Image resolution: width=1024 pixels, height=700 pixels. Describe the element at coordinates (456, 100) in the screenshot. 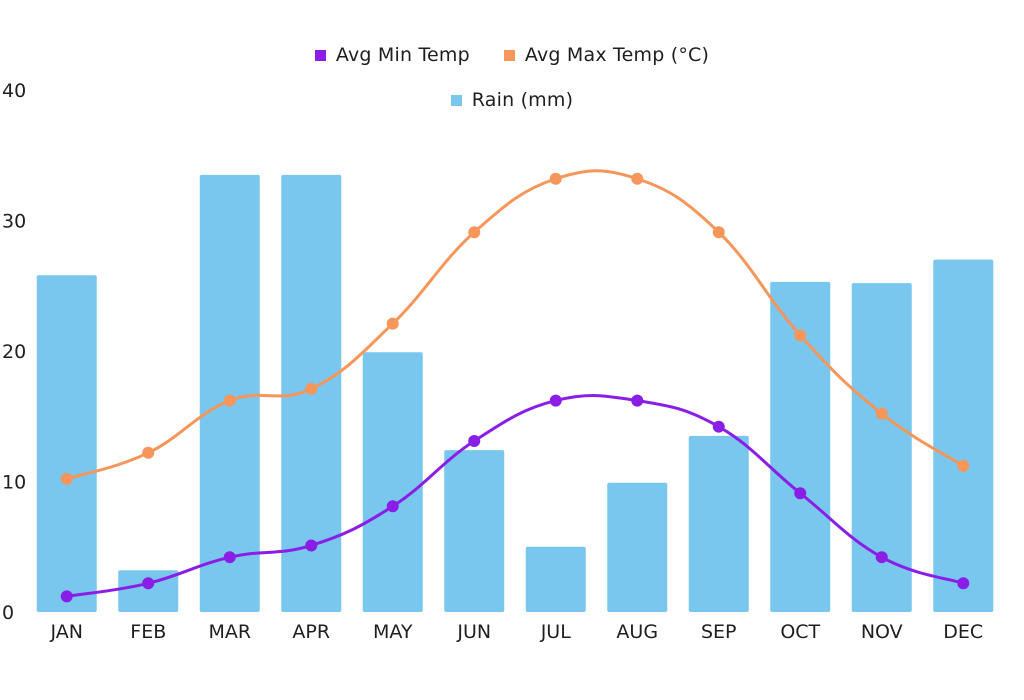

I see `legend-swatch-rain` at that location.